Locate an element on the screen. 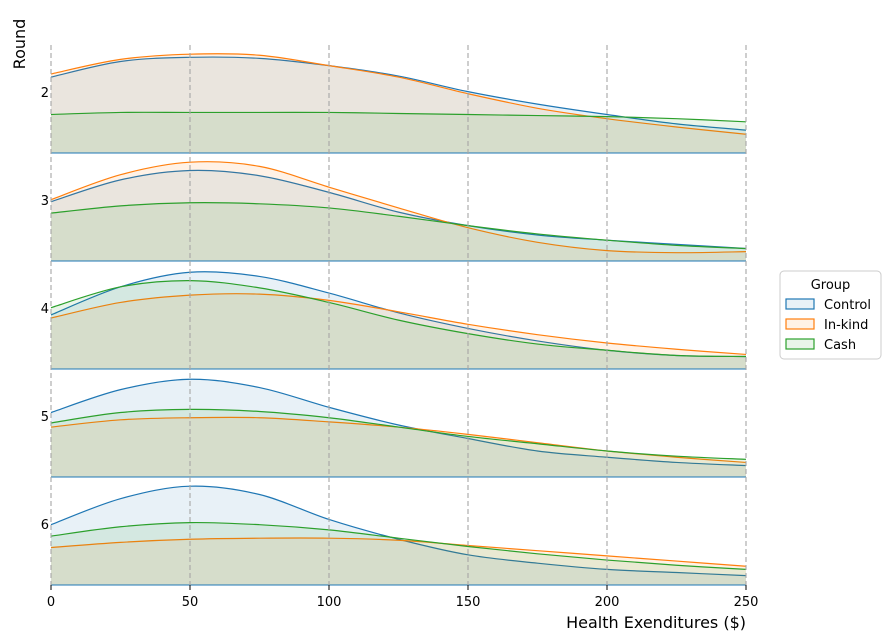 This screenshot has width=890, height=642. x-tick-label: 150 is located at coordinates (468, 602).